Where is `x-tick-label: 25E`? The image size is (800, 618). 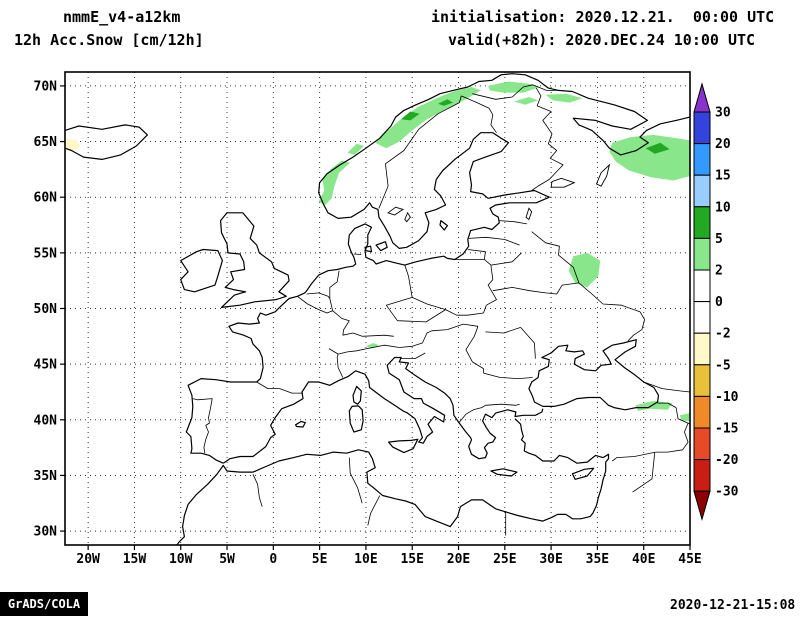
x-tick-label: 25E is located at coordinates (504, 559).